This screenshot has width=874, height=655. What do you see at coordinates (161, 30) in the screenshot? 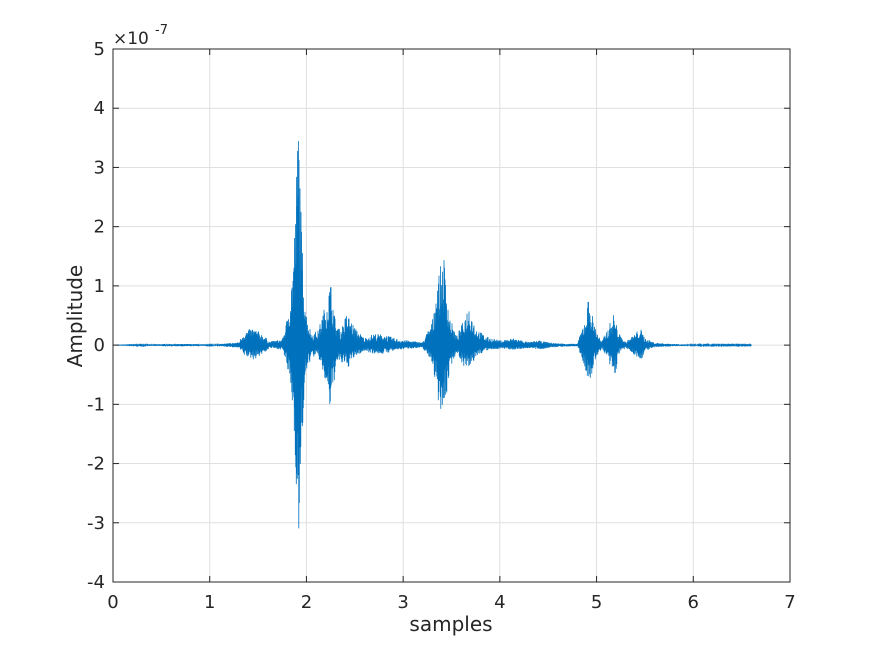
I see `y-exponent-power: -7` at bounding box center [161, 30].